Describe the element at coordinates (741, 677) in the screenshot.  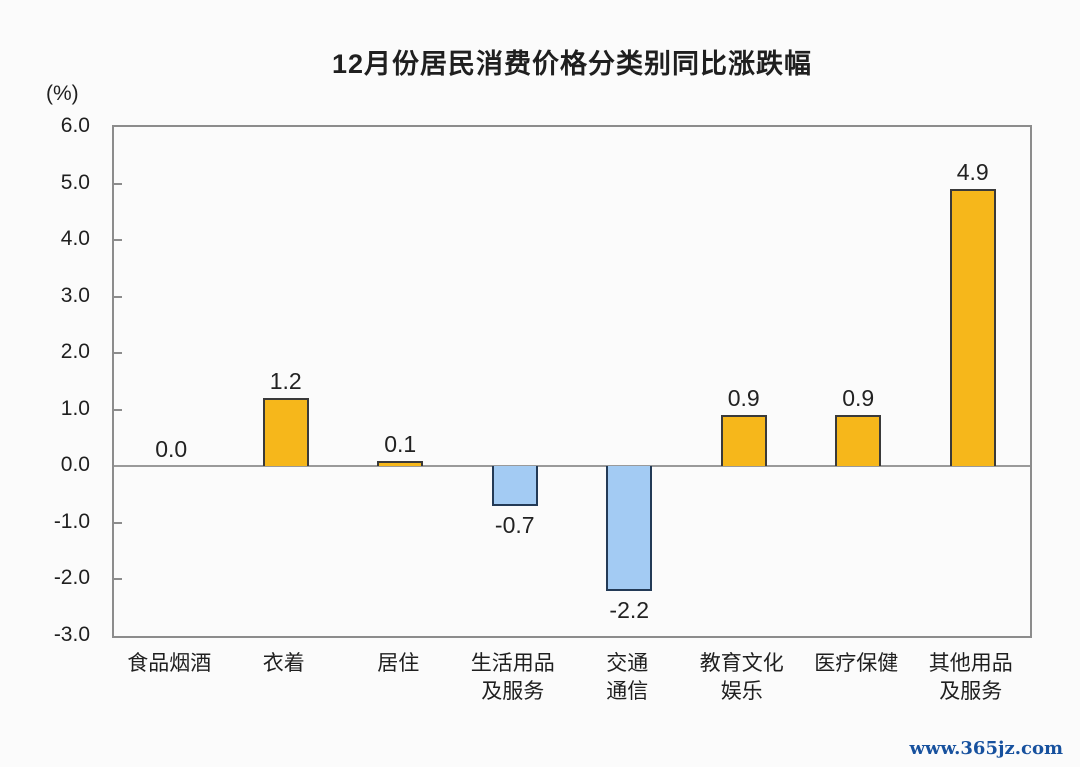
I see `x-axis-label: 教育文化 娱乐` at that location.